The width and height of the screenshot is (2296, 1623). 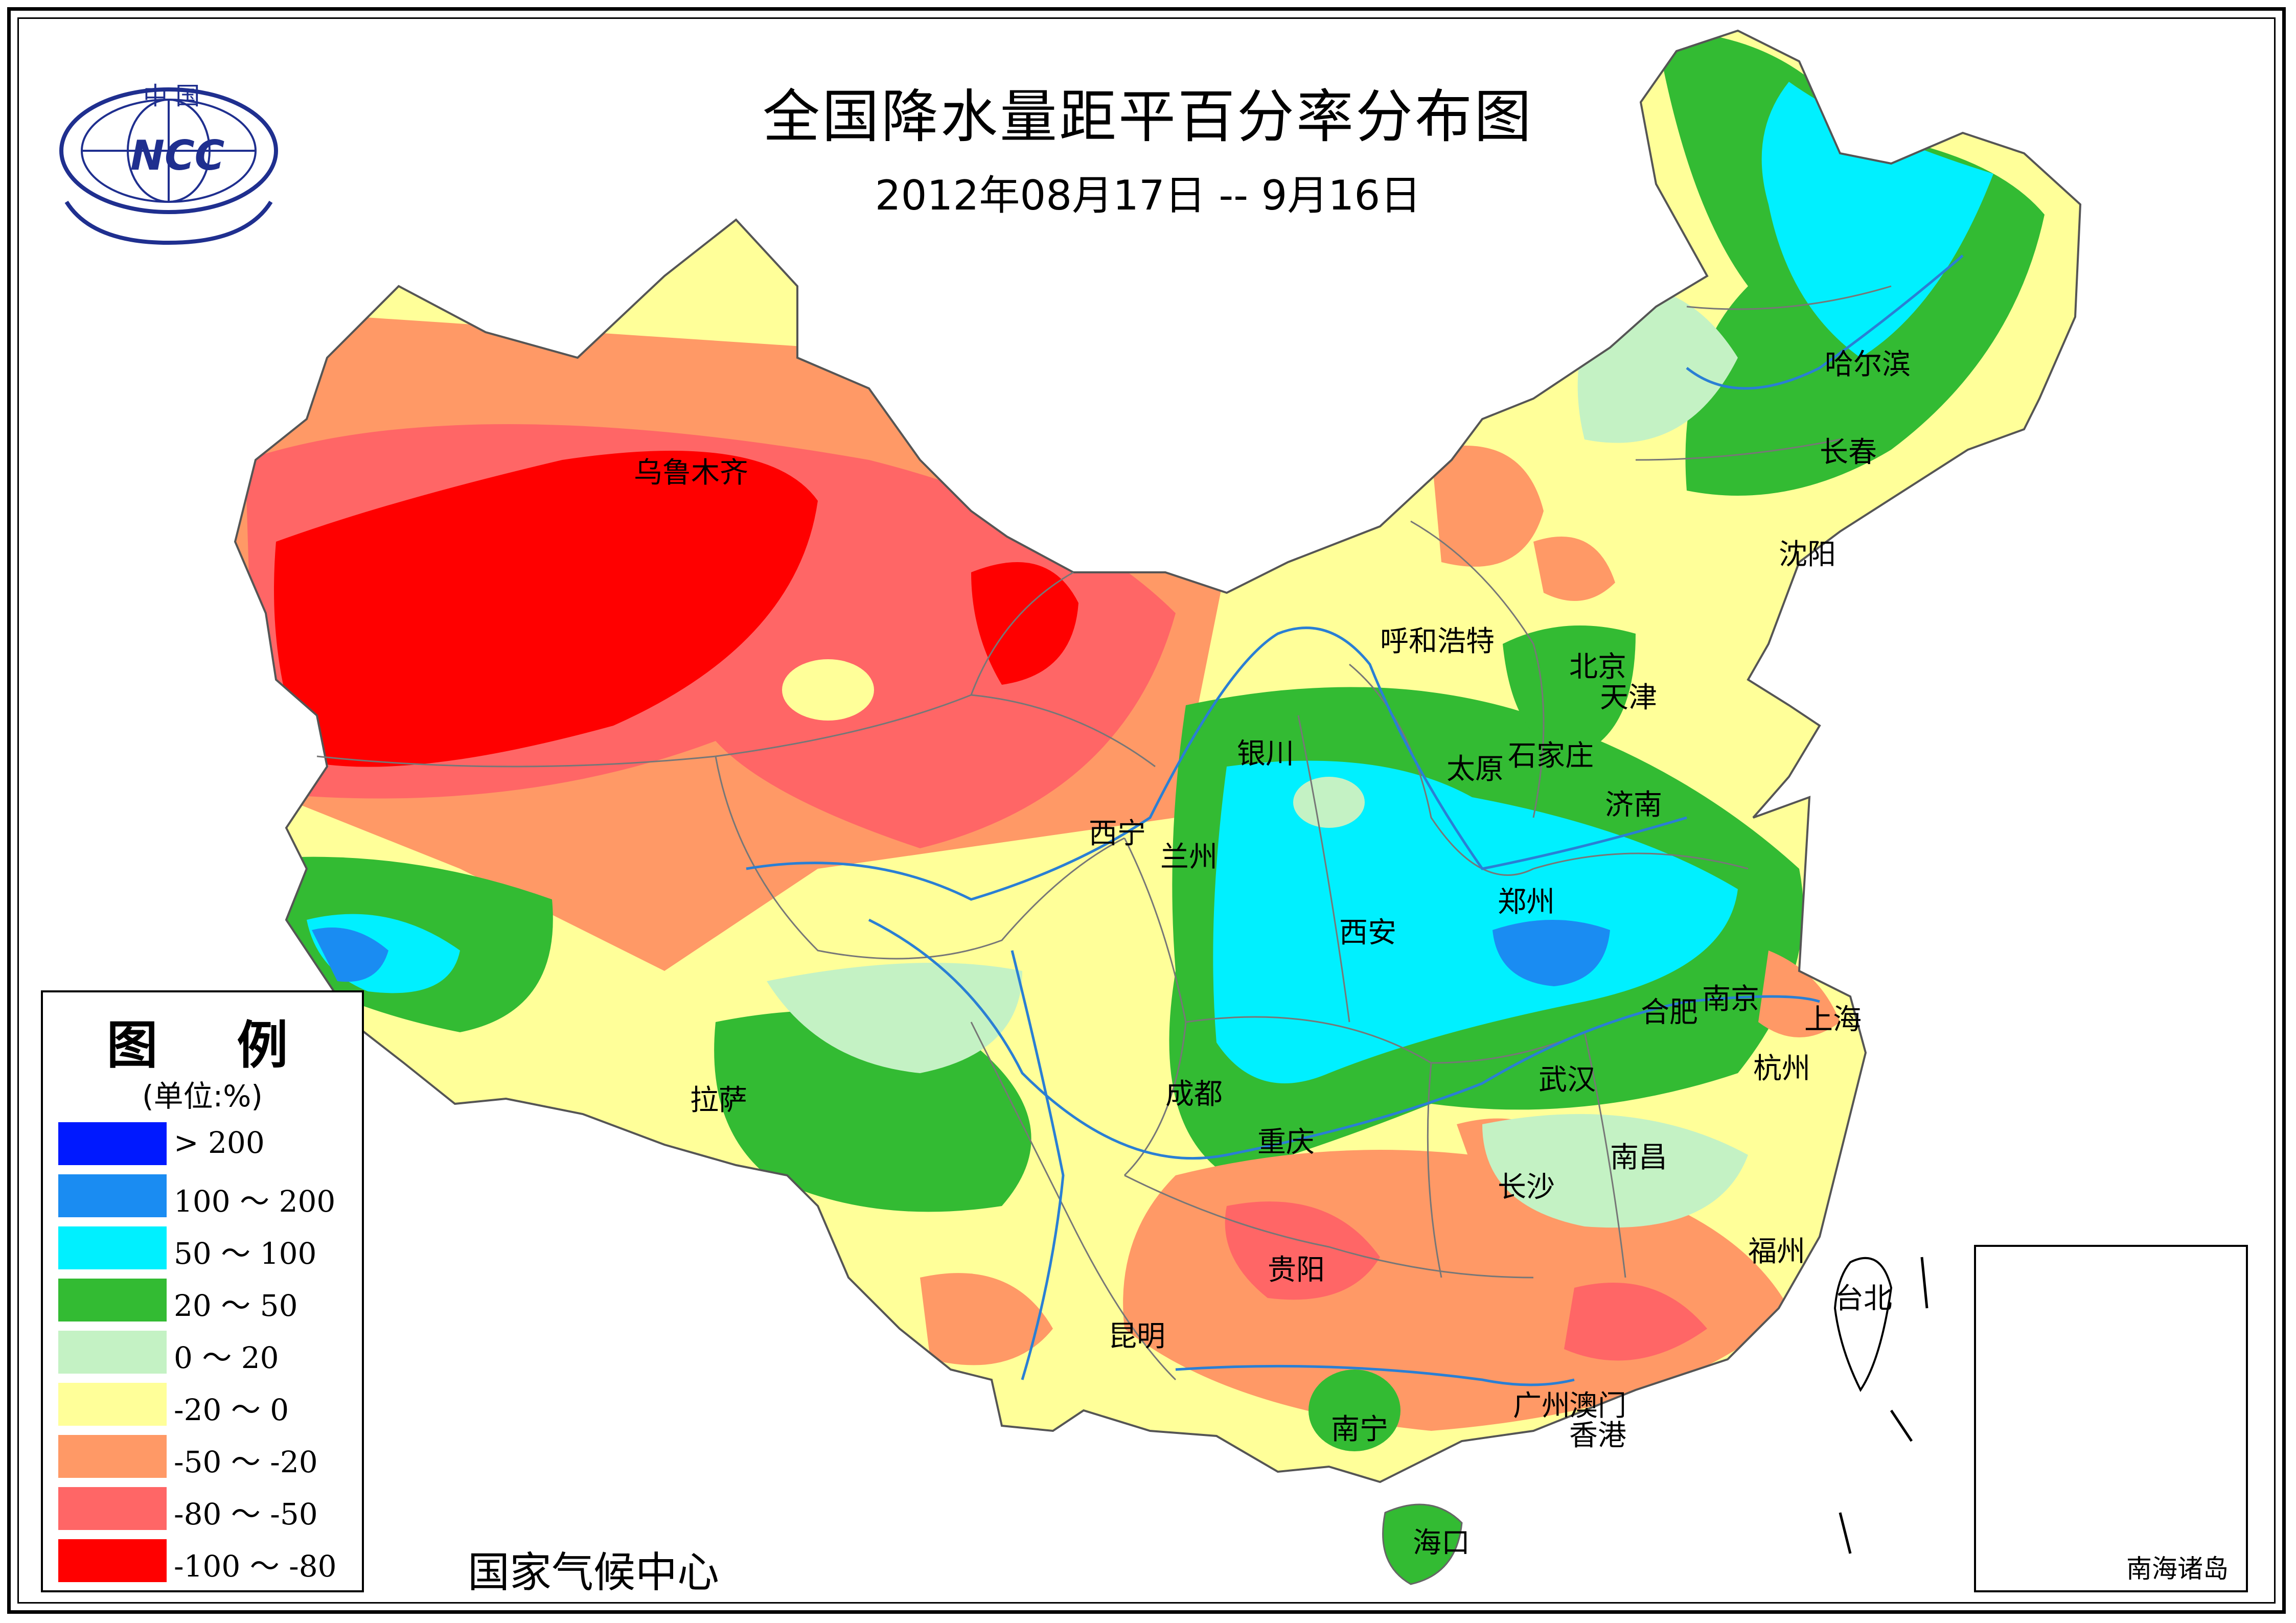 What do you see at coordinates (594, 1573) in the screenshot?
I see `agency-name: 国家气候中心` at bounding box center [594, 1573].